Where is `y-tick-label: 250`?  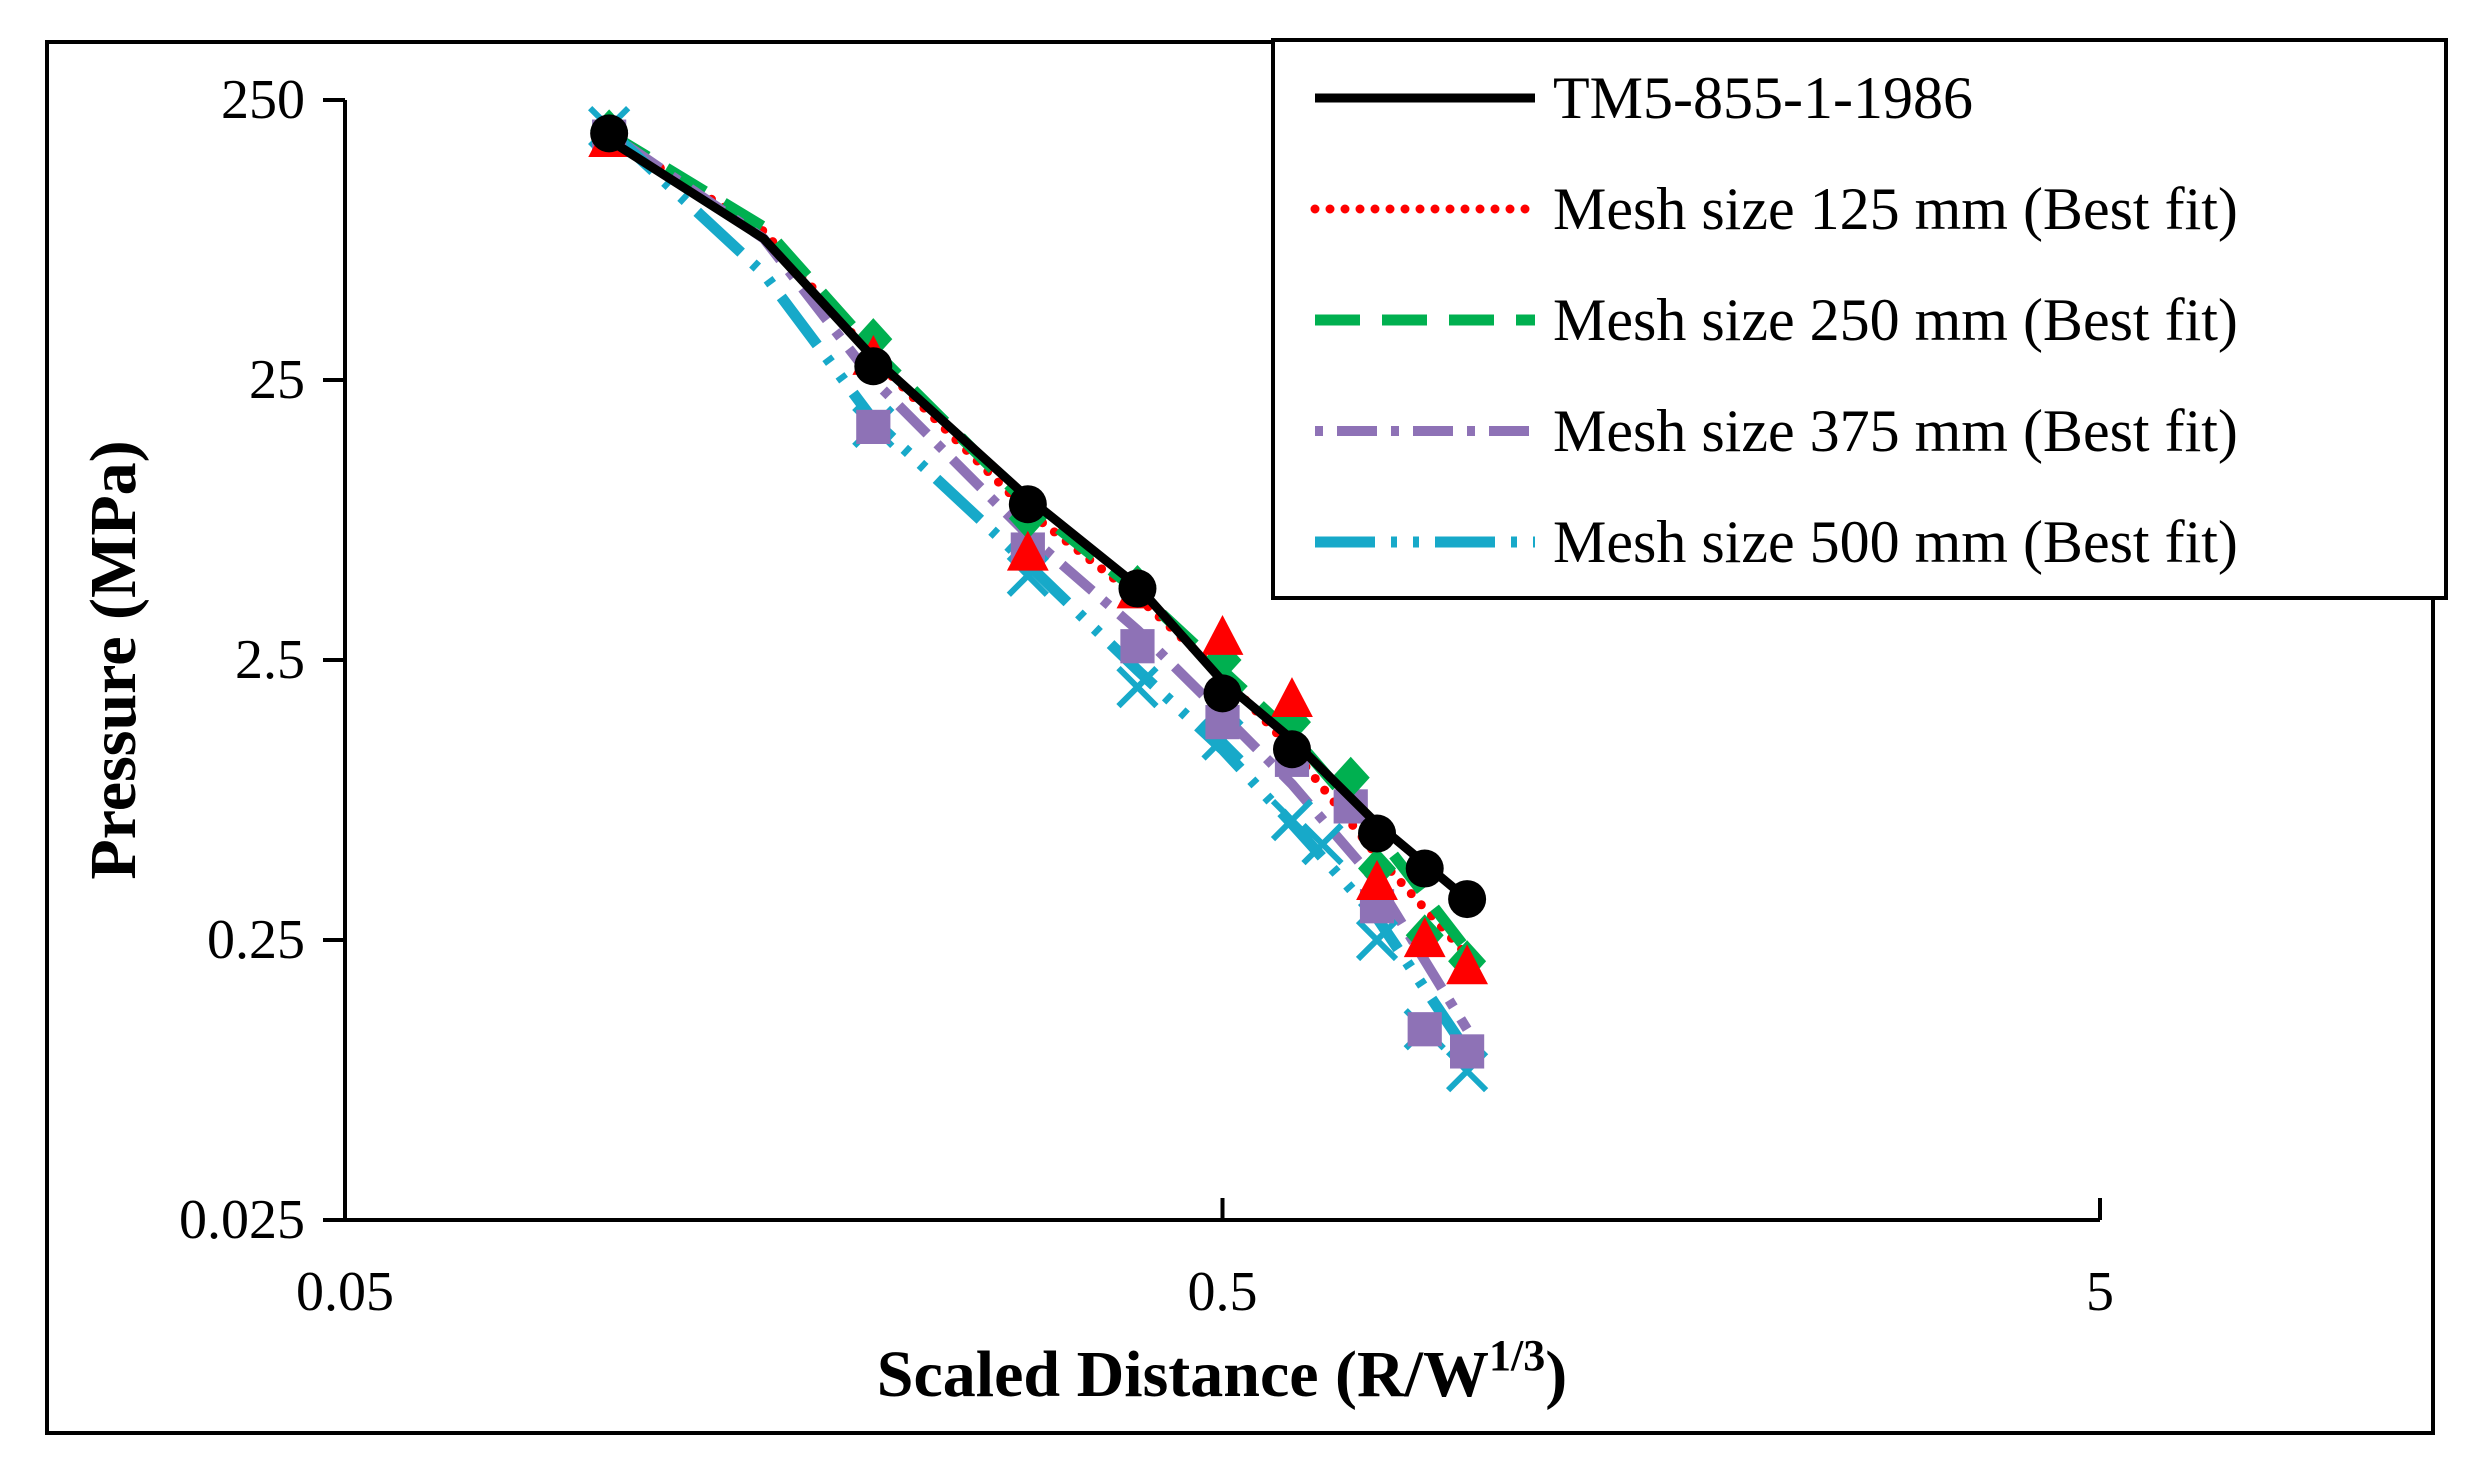 y-tick-label: 250 is located at coordinates (263, 100).